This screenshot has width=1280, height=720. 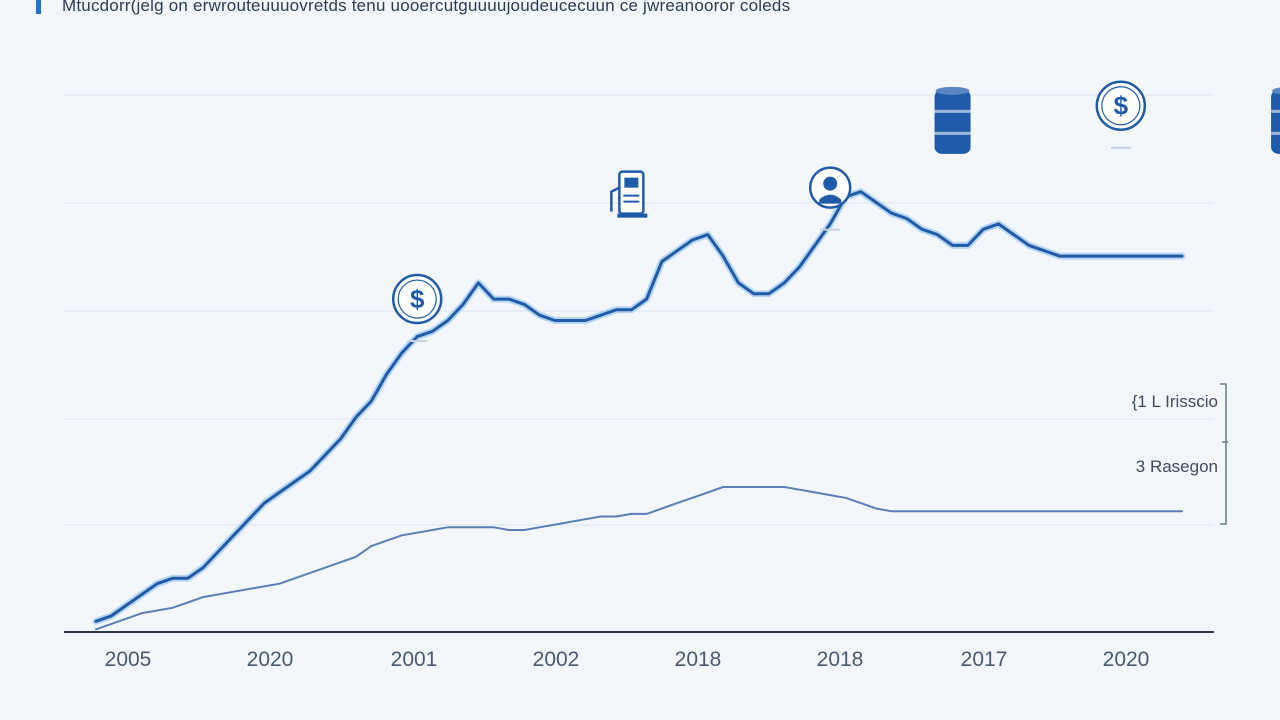 What do you see at coordinates (984, 659) in the screenshot?
I see `x-tick-label: 2017` at bounding box center [984, 659].